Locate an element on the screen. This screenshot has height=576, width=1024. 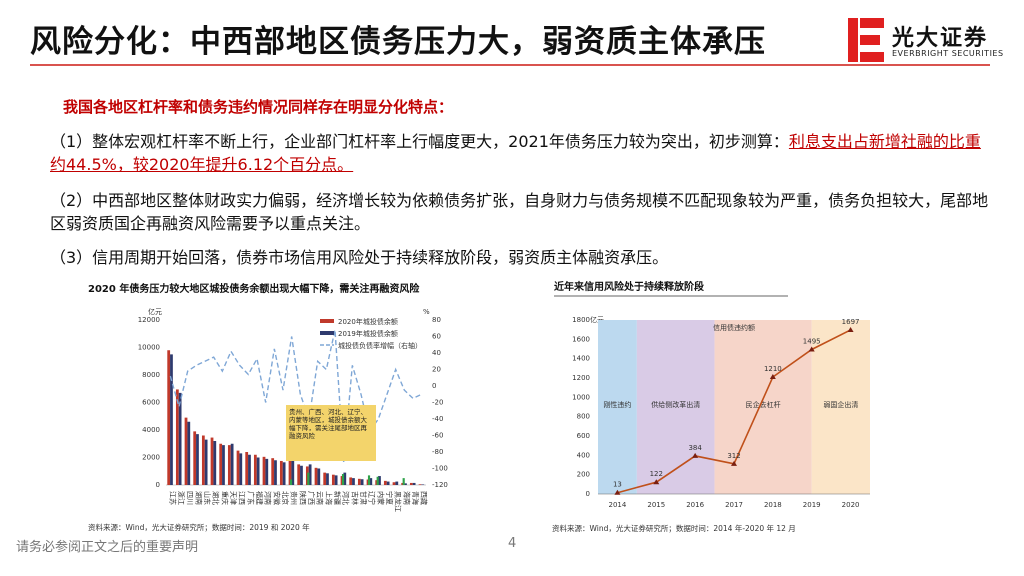
left-x-tick-label: 吉林 is located at coordinates (354, 498).